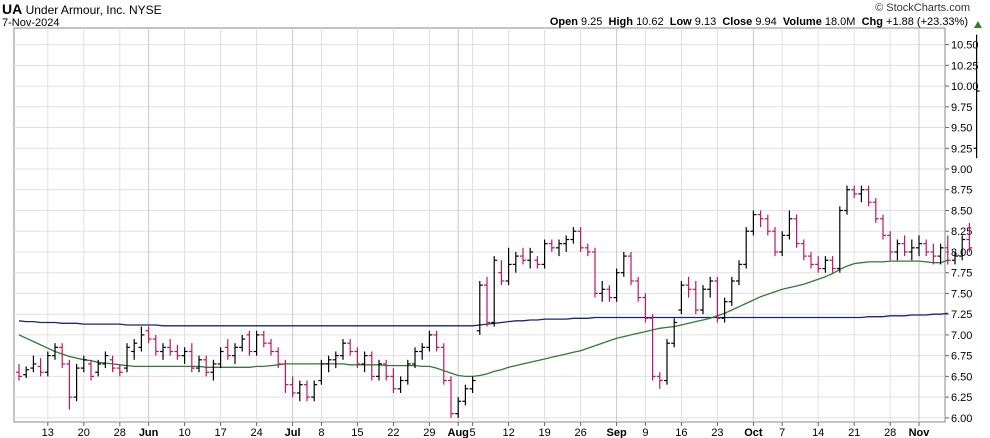 The image size is (990, 438). Describe the element at coordinates (620, 22) in the screenshot. I see `high-label: High` at that location.